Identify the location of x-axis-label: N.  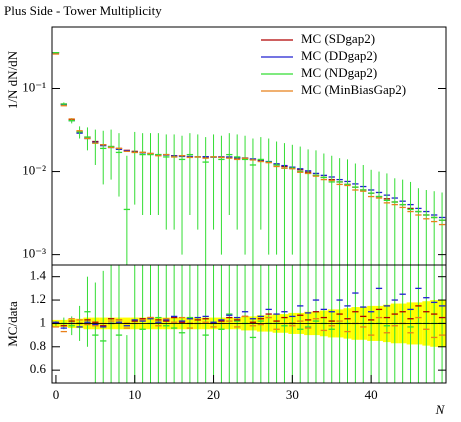
(440, 409).